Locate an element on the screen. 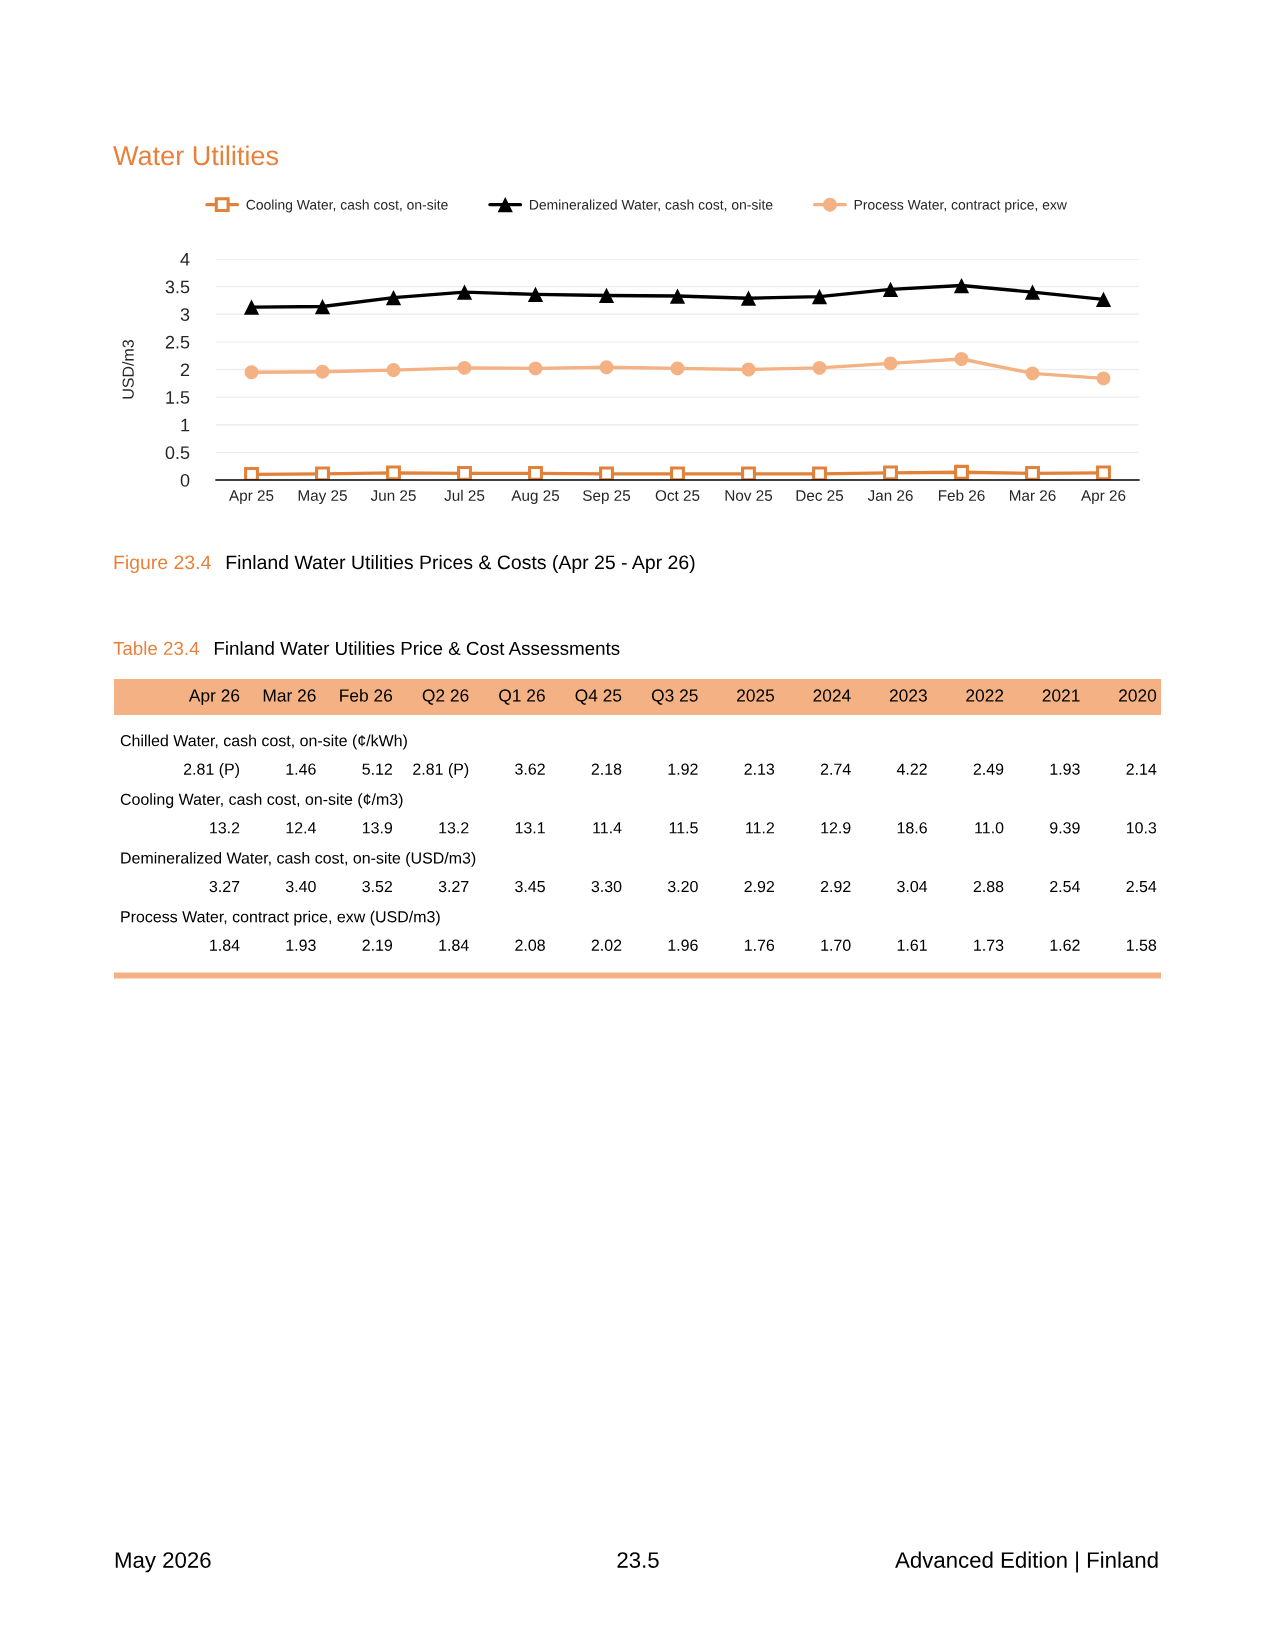 The image size is (1275, 1650). data-label: 13.9 is located at coordinates (377, 828).